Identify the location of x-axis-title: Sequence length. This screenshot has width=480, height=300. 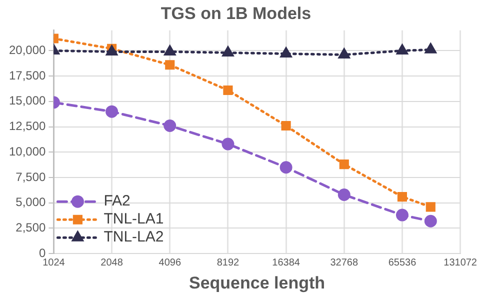
(257, 282).